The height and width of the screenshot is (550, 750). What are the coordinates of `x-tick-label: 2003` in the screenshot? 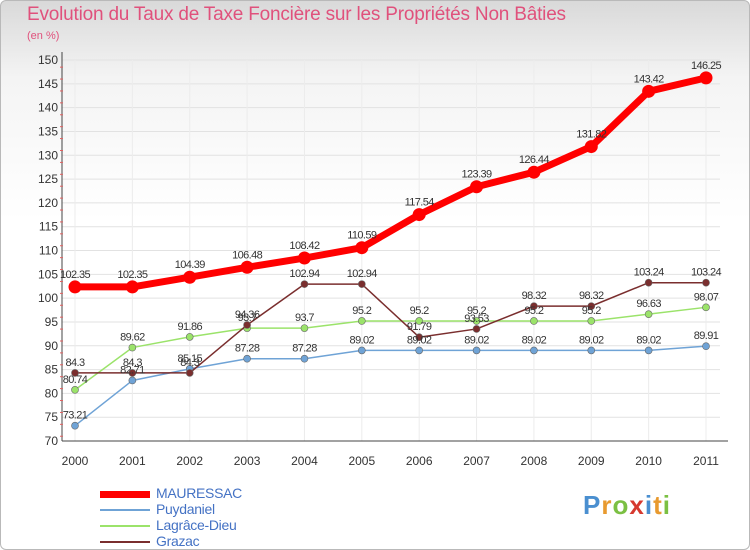 It's located at (247, 461).